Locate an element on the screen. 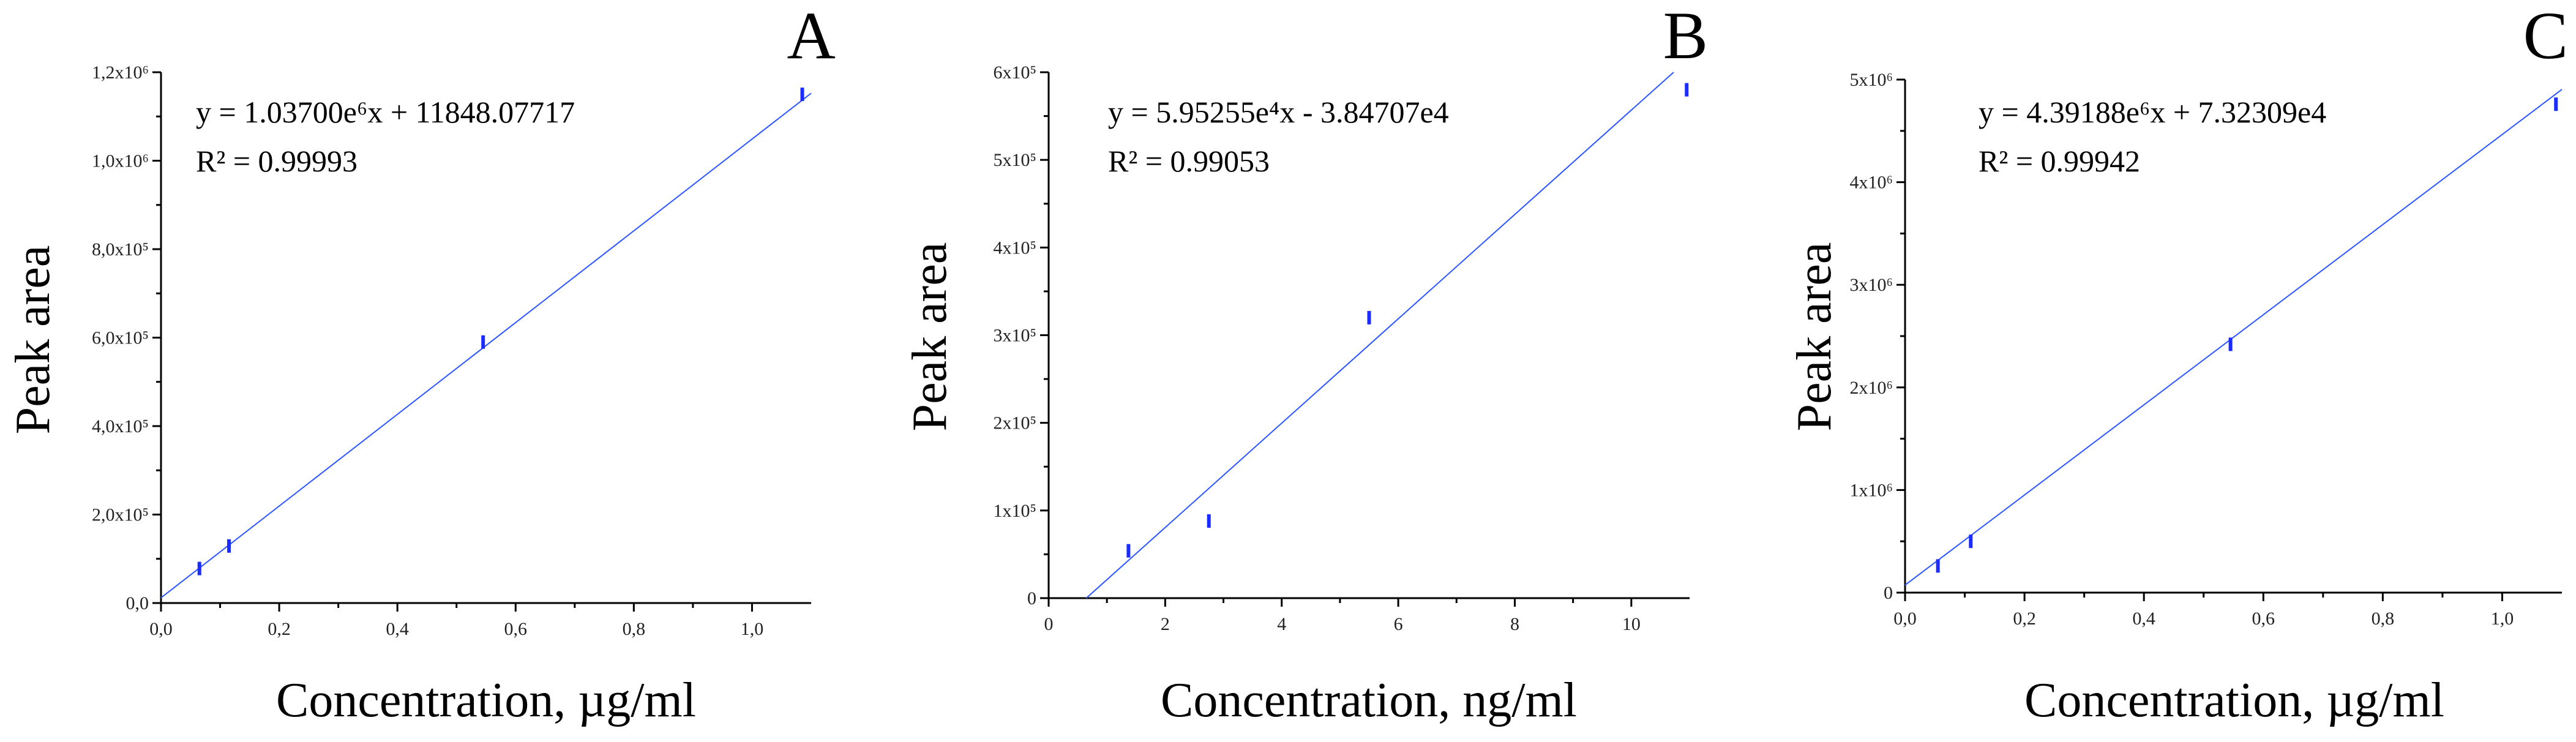  y-tick-label: 2x10⁵ is located at coordinates (1015, 423).